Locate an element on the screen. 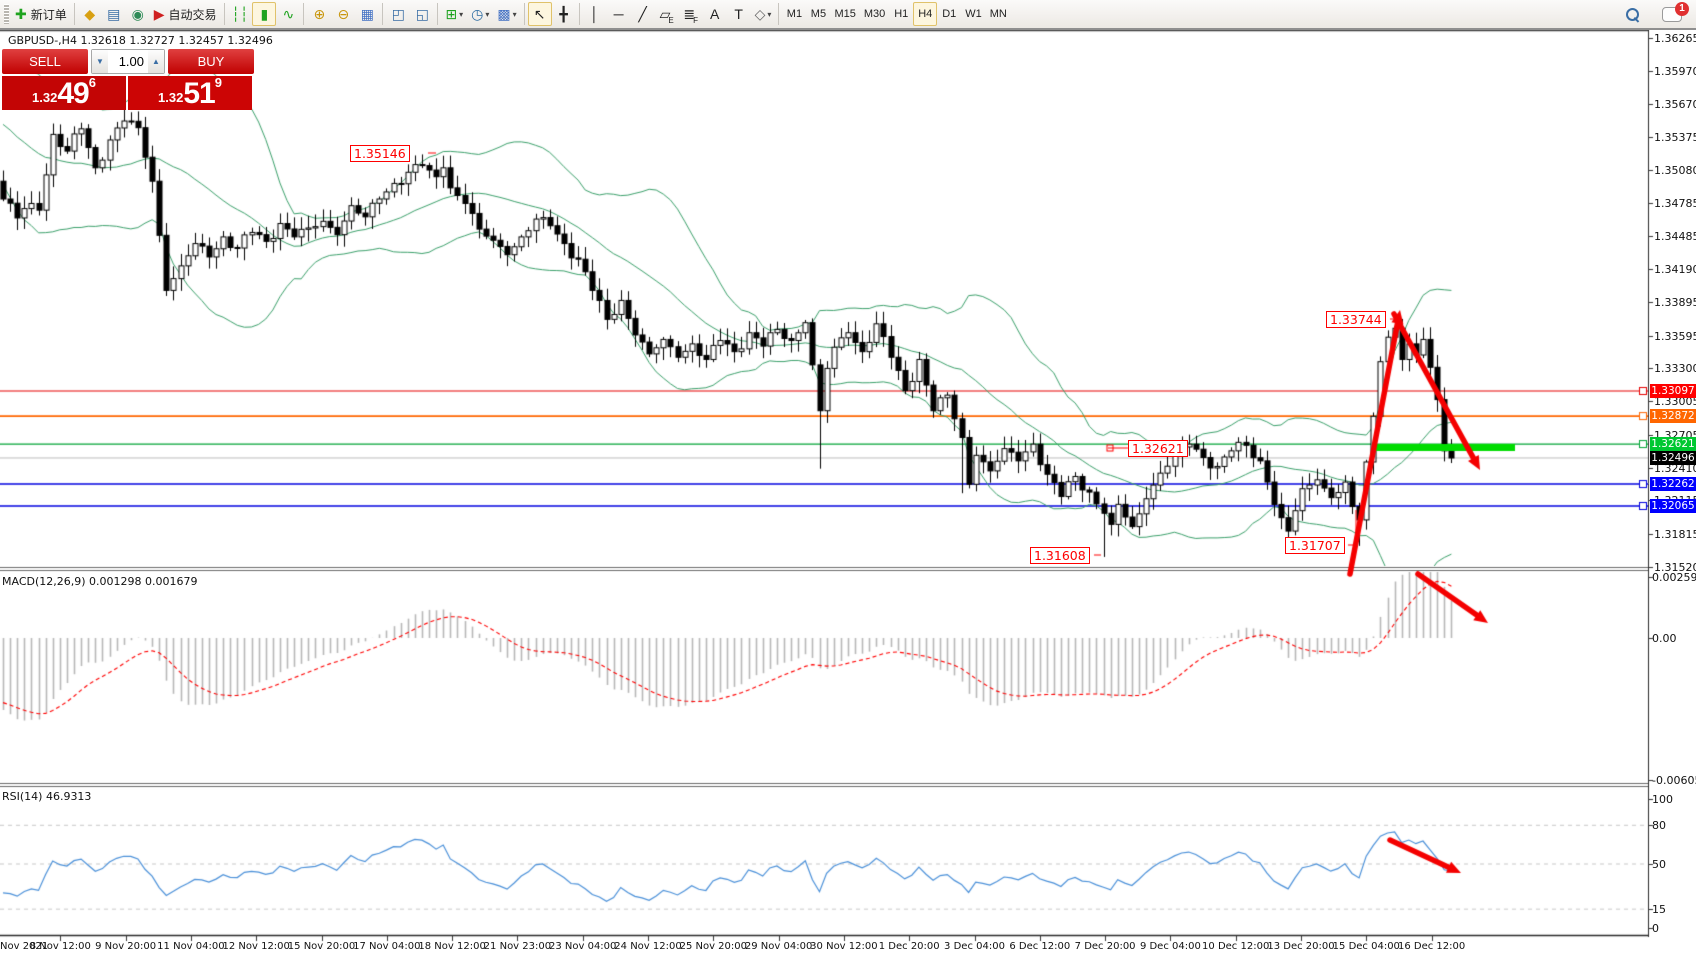 The width and height of the screenshot is (1696, 953). volume-decrease-button: ▼ is located at coordinates (100, 61).